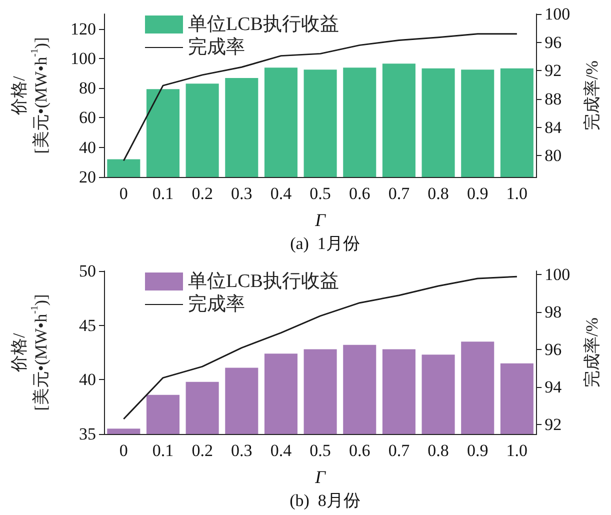 The height and width of the screenshot is (515, 611). Describe the element at coordinates (553, 127) in the screenshot. I see `y2-tick-label: 84` at that location.